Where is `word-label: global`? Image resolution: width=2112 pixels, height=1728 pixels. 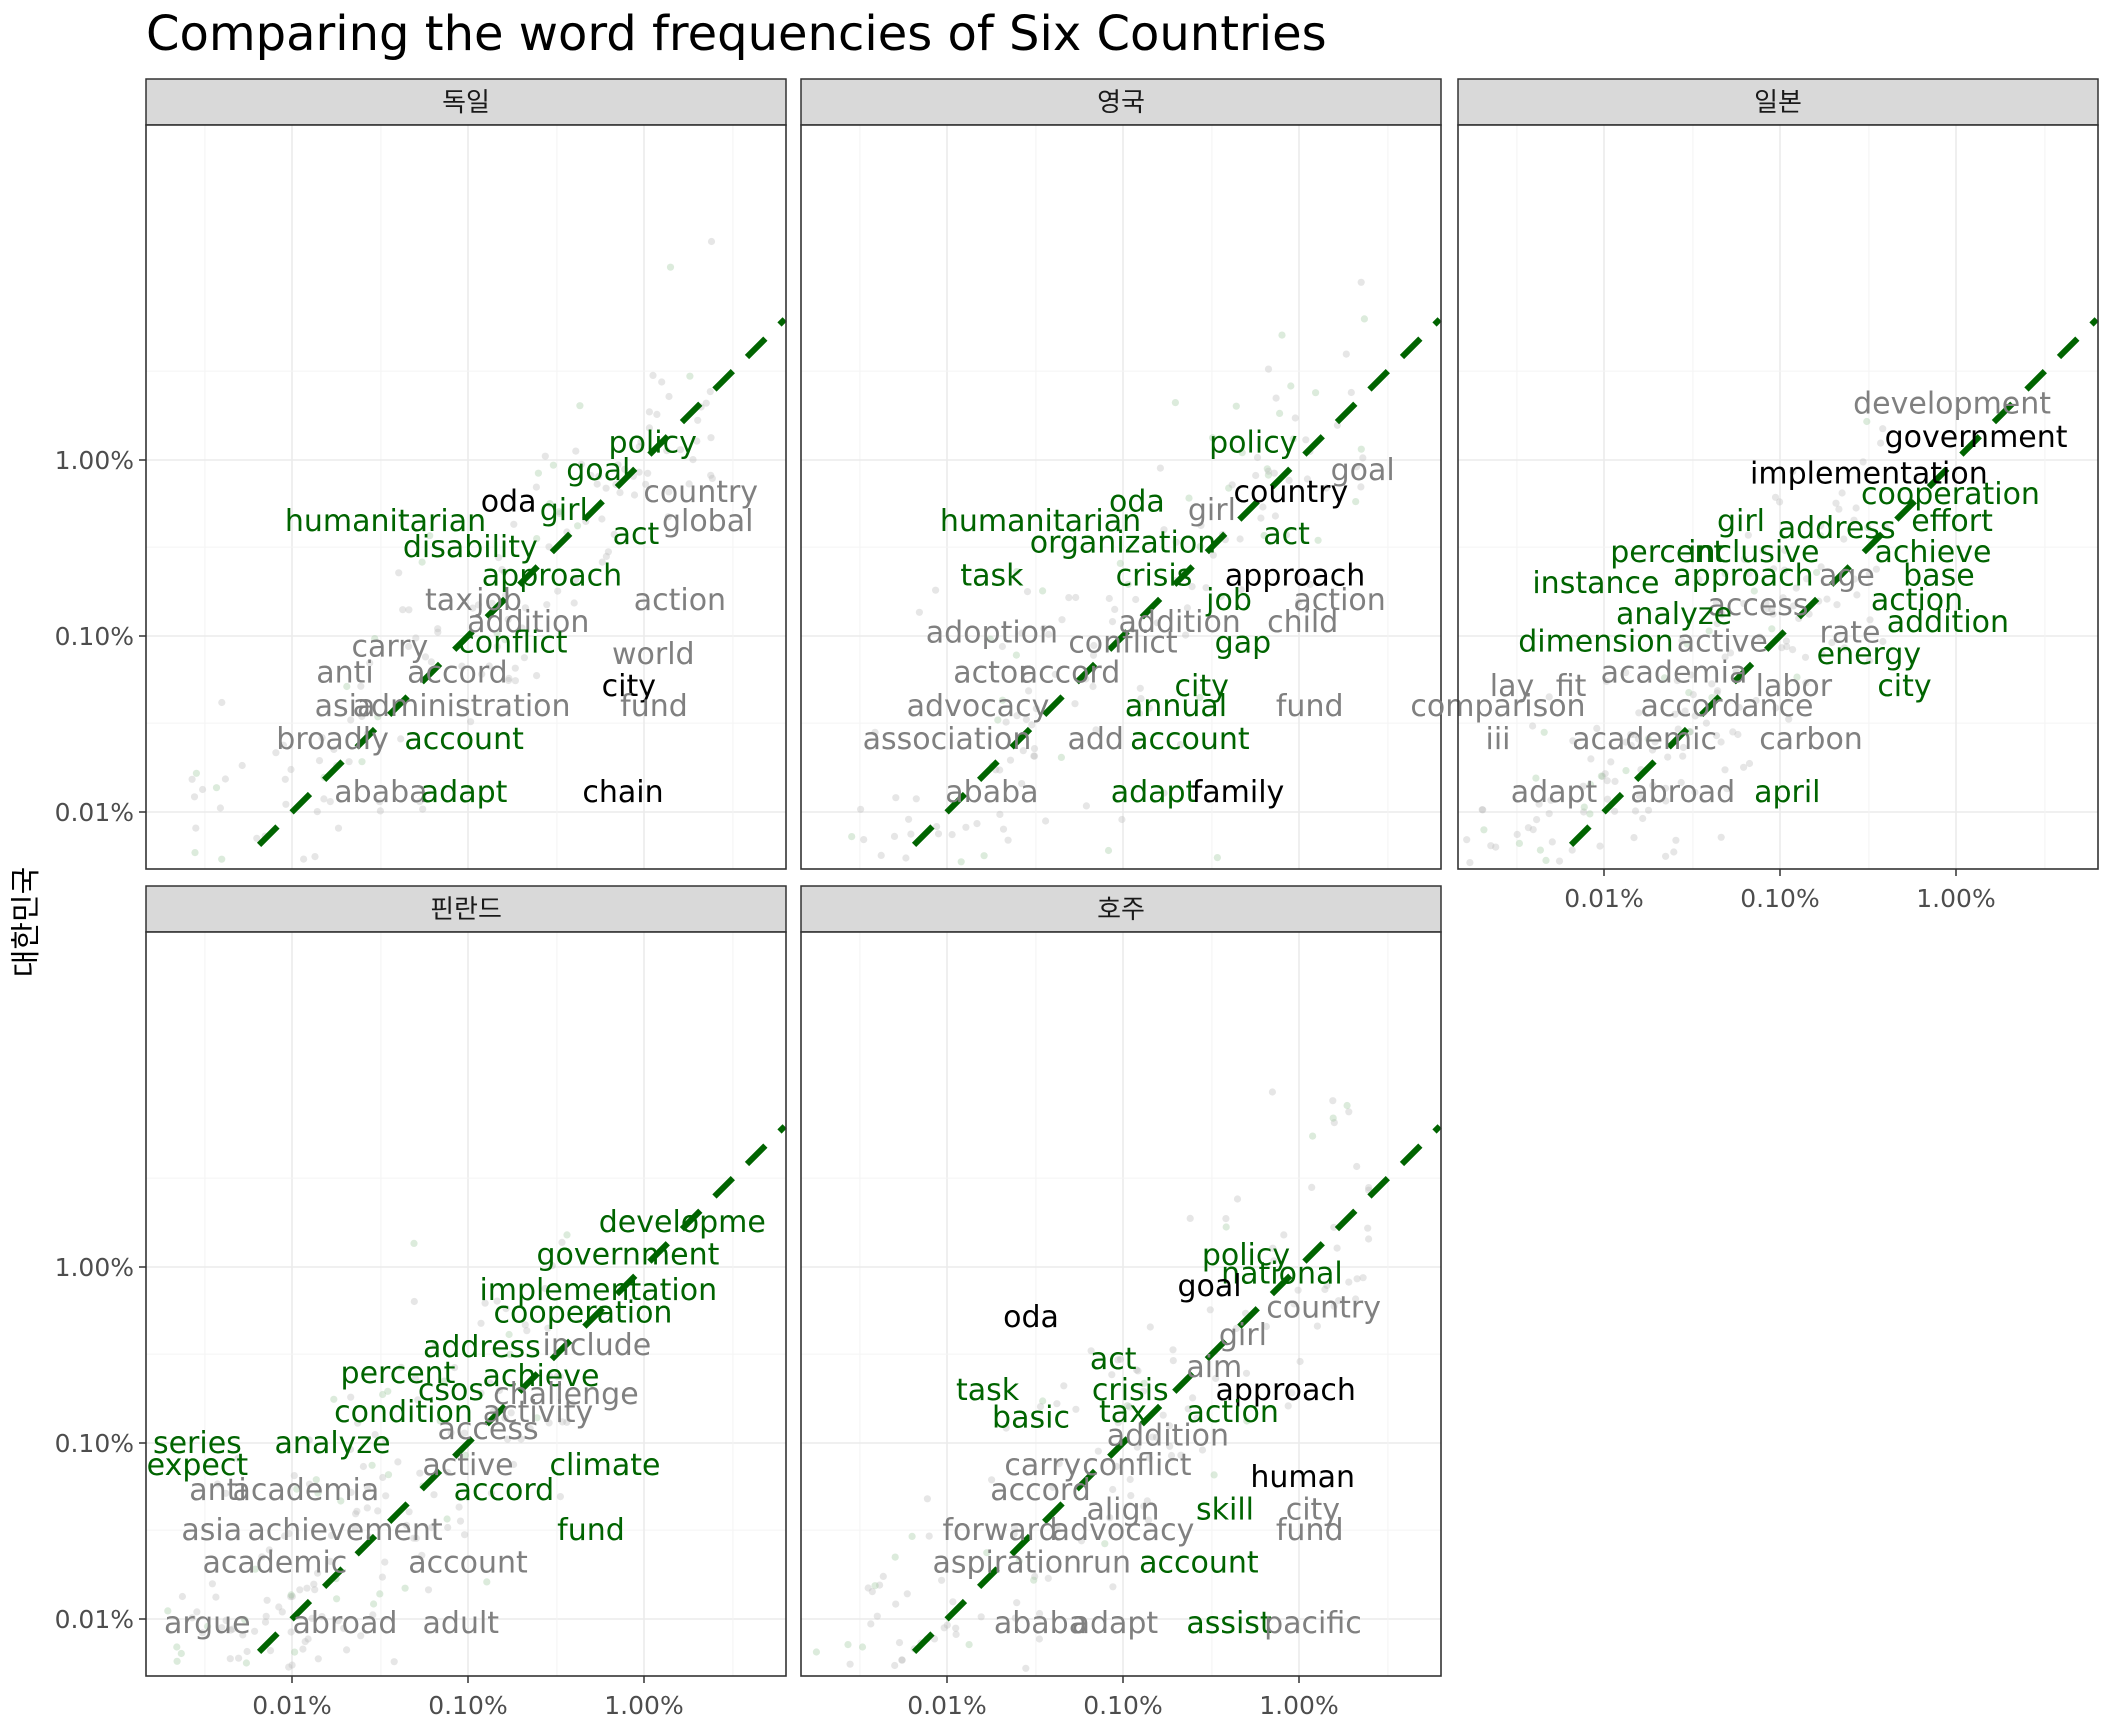
word-label: global is located at coordinates (708, 521).